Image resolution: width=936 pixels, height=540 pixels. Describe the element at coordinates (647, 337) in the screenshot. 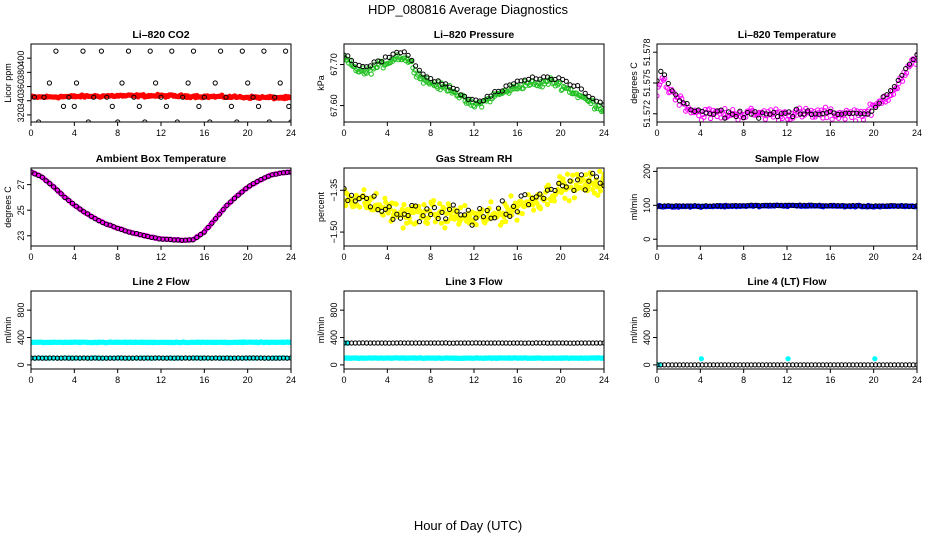

I see `y-tick-label: 400` at that location.